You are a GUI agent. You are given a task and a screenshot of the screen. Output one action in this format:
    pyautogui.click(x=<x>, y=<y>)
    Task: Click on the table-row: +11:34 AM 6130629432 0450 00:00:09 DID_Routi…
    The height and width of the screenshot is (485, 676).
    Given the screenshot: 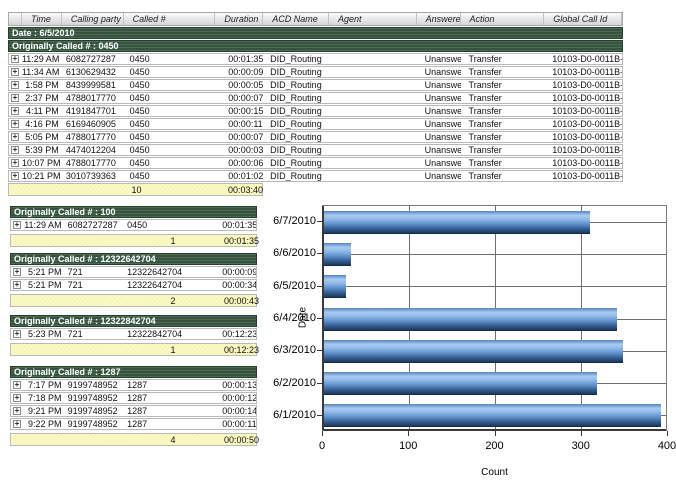 What is the action you would take?
    pyautogui.click(x=315, y=72)
    